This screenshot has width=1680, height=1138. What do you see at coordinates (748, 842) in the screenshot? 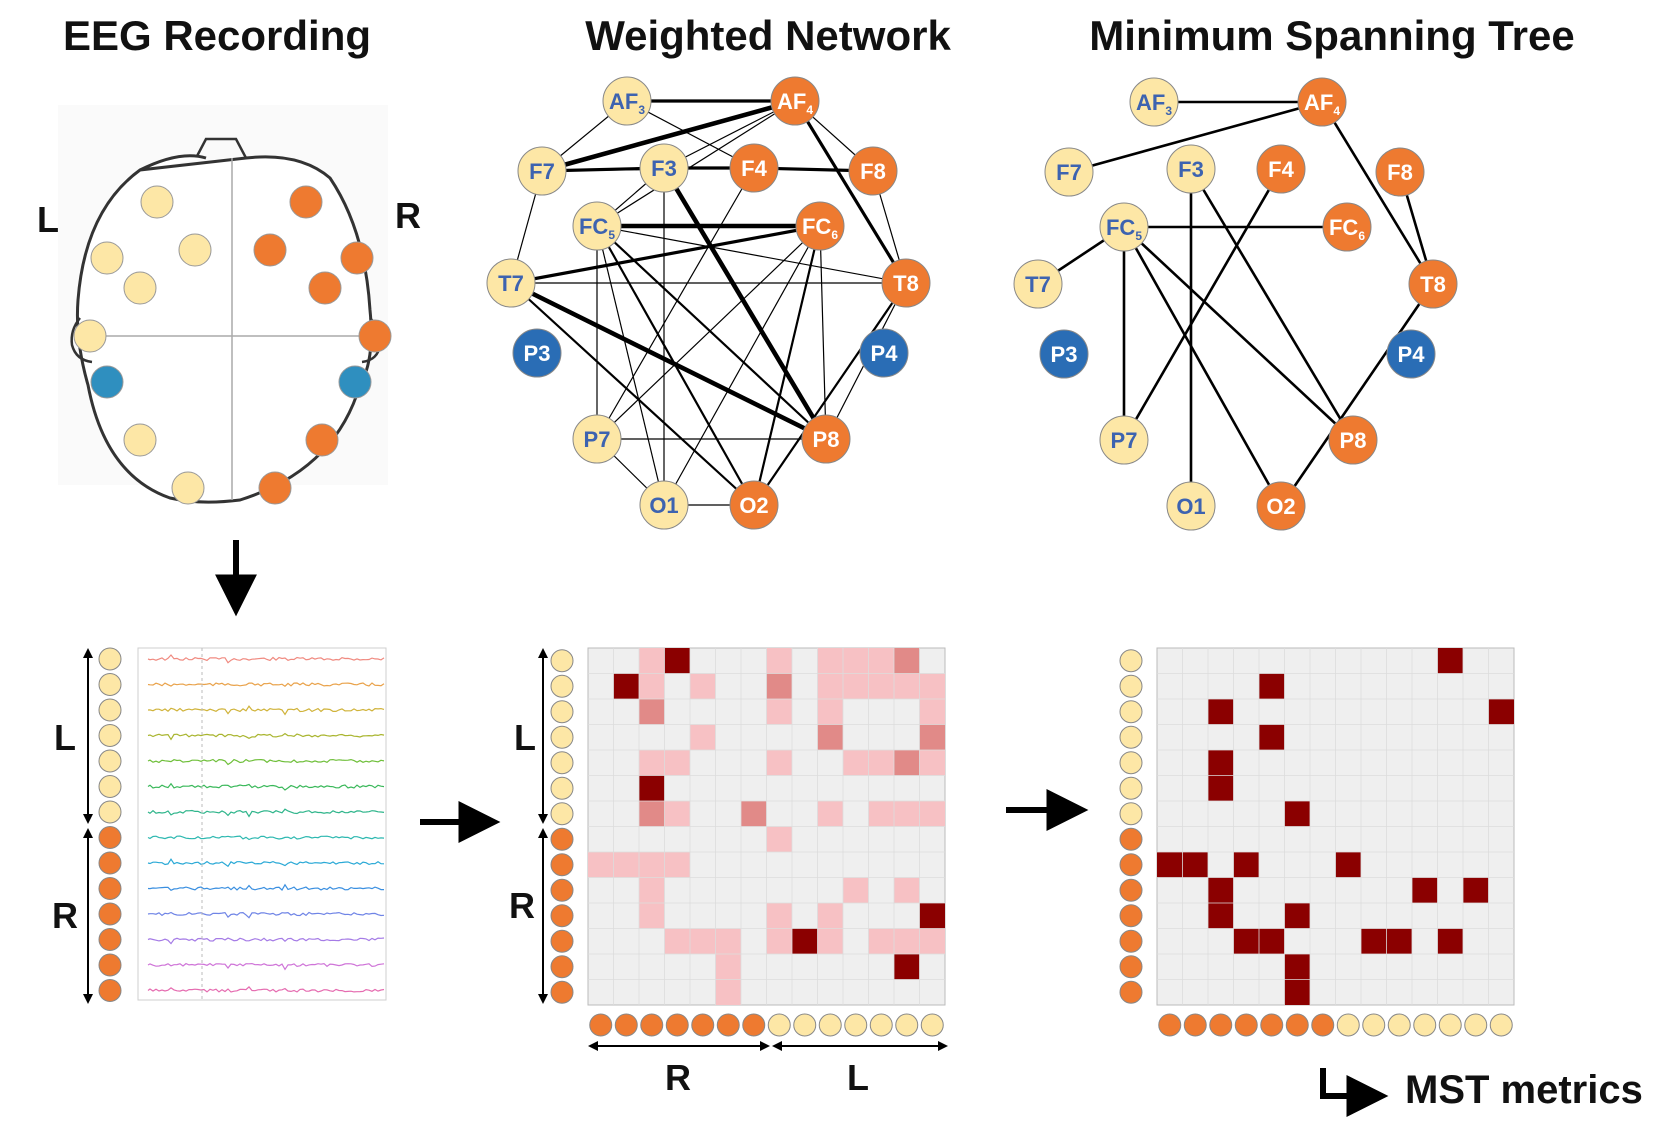
I see `connectivity-matrix` at bounding box center [748, 842].